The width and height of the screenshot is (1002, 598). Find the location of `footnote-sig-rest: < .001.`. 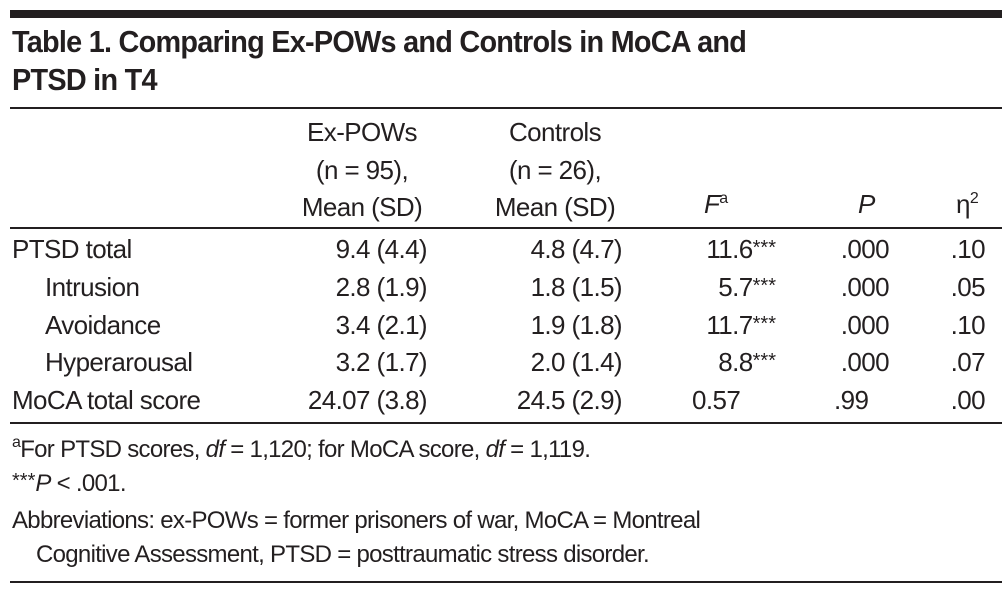

footnote-sig-rest: < .001. is located at coordinates (88, 483).